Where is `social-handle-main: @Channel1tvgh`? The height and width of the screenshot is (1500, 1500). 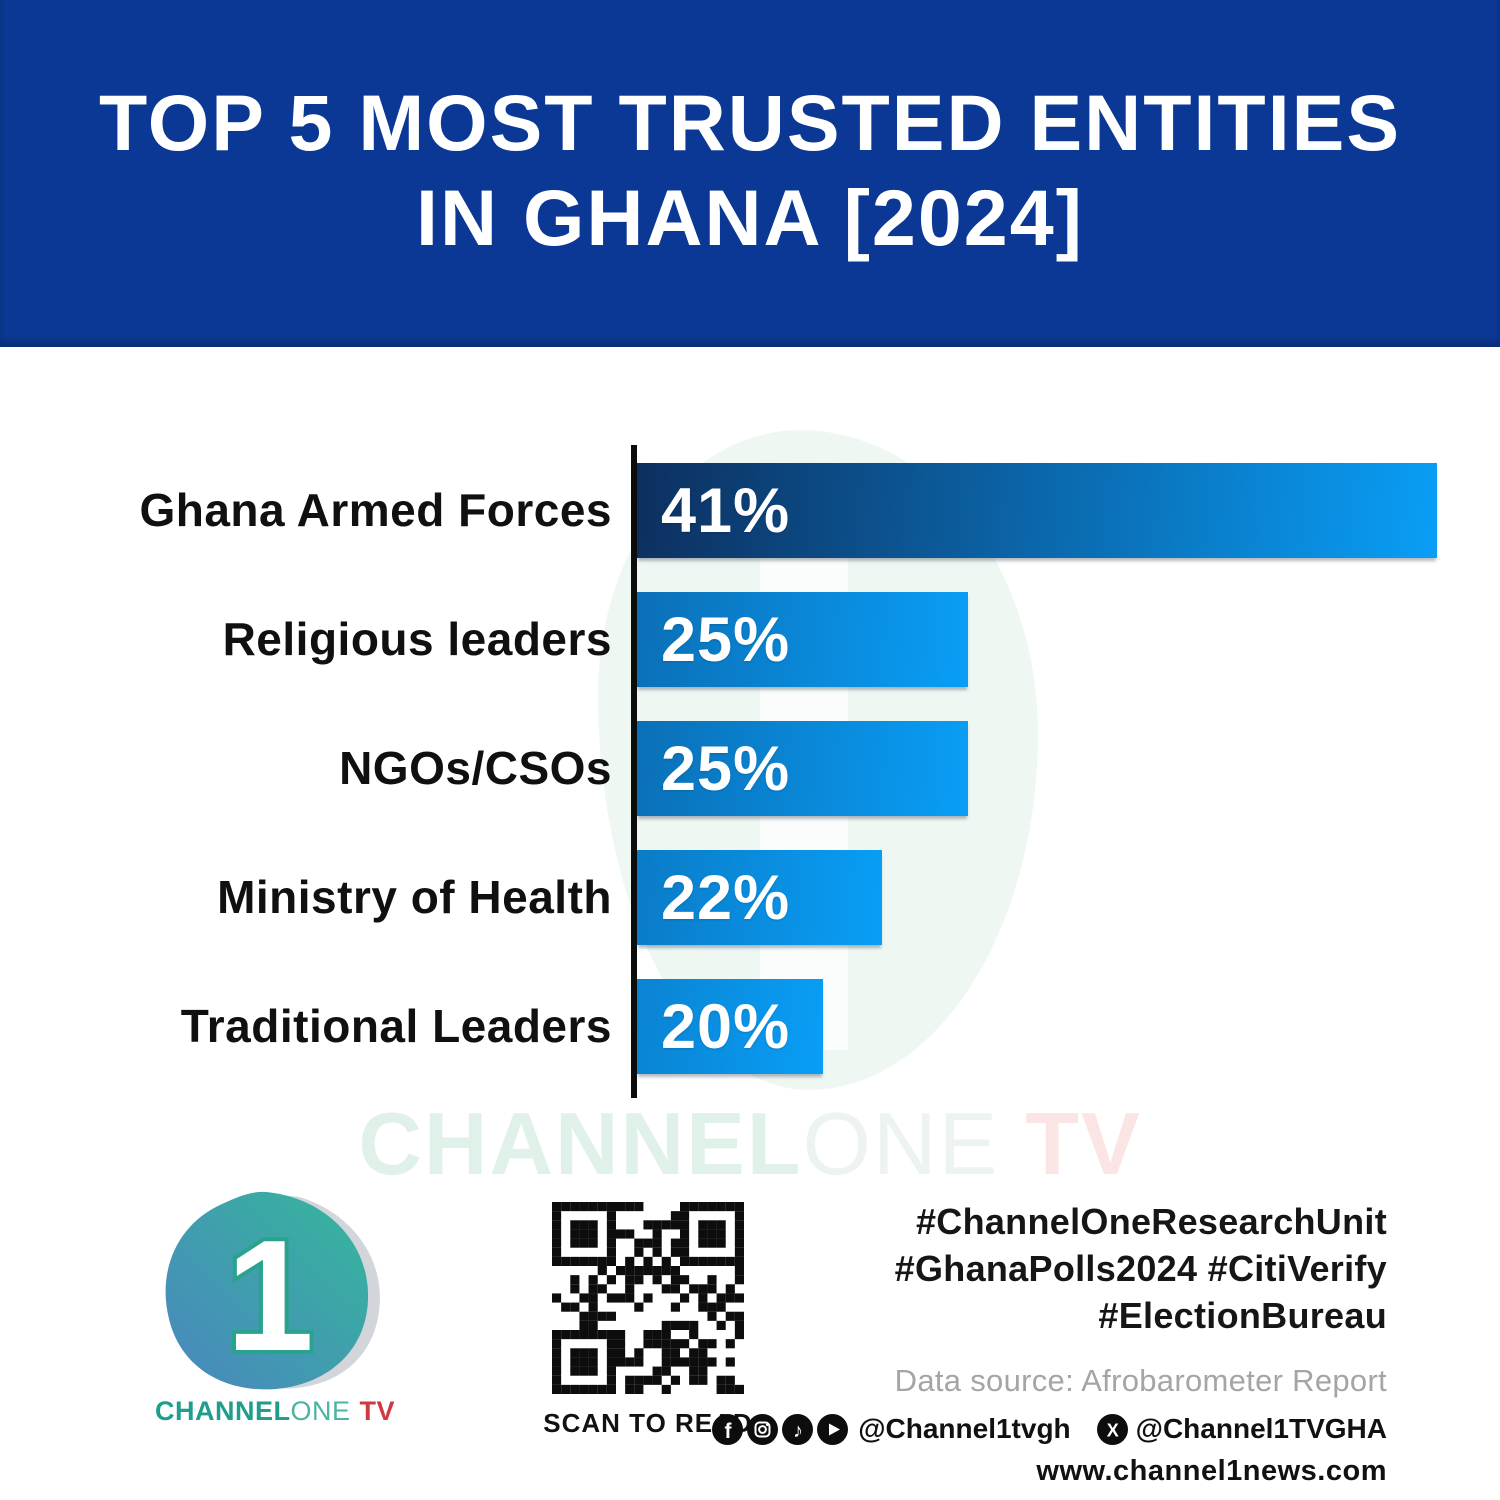 social-handle-main: @Channel1tvgh is located at coordinates (964, 1428).